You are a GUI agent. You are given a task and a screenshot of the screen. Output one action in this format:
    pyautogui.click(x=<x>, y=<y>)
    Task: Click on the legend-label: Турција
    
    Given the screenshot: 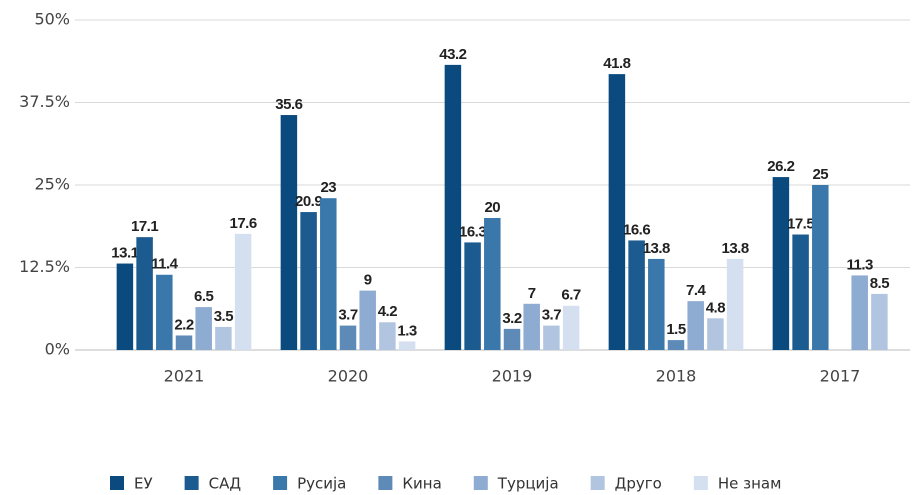 What is the action you would take?
    pyautogui.click(x=528, y=484)
    